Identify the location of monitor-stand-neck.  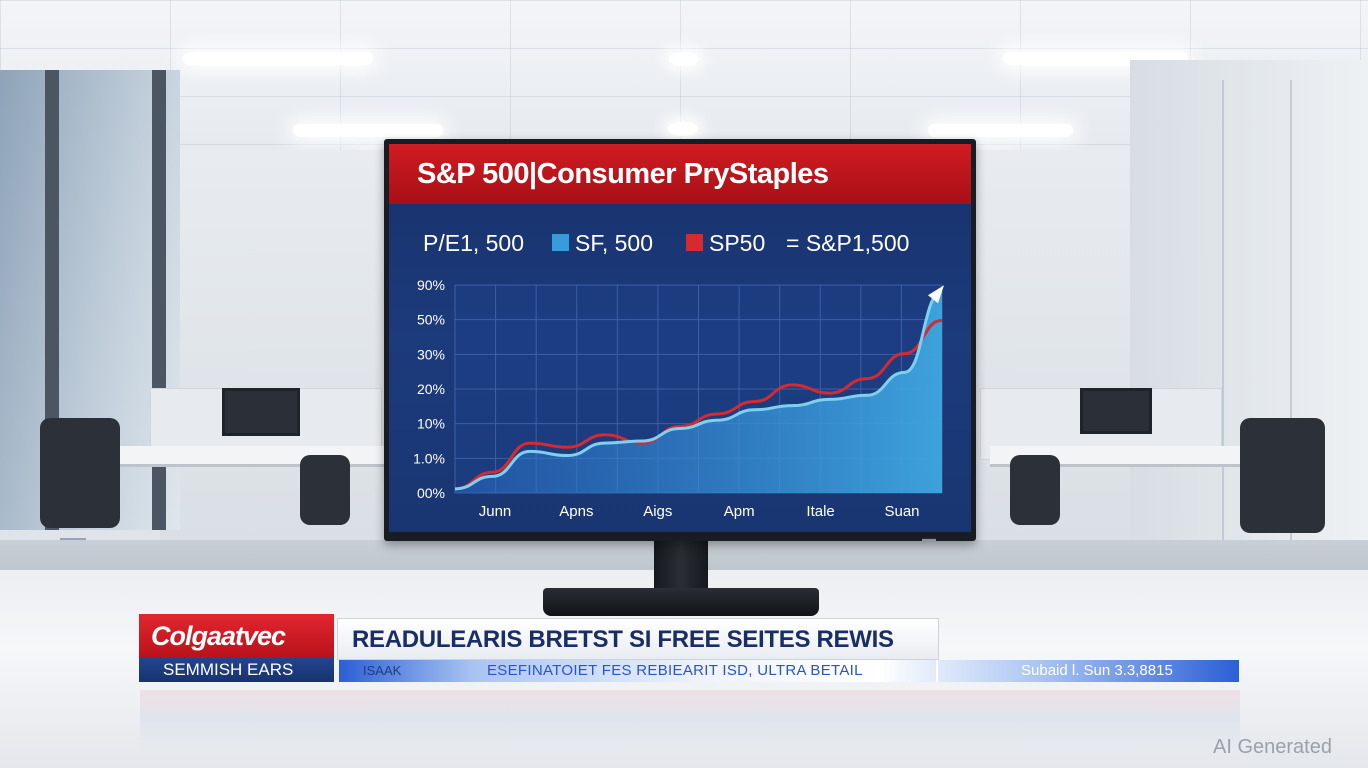
(681, 566).